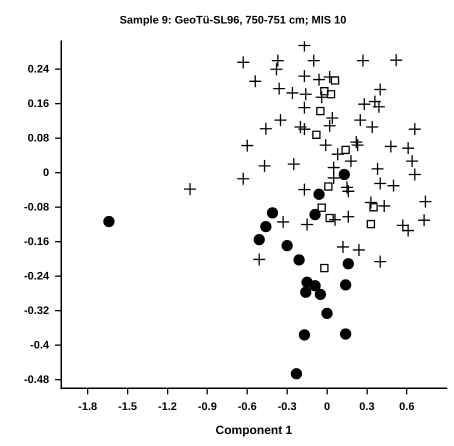 This screenshot has height=446, width=454. I want to click on y-tick-label: 0.08, so click(39, 138).